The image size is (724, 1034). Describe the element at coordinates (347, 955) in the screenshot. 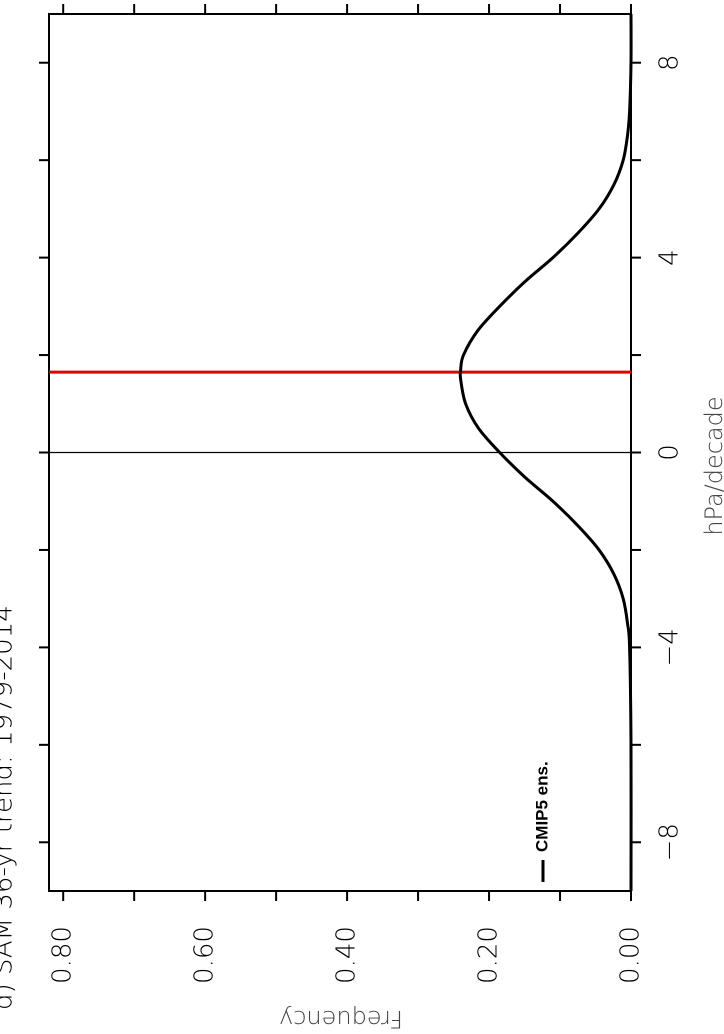

I see `y-tick-label: 0.40` at that location.